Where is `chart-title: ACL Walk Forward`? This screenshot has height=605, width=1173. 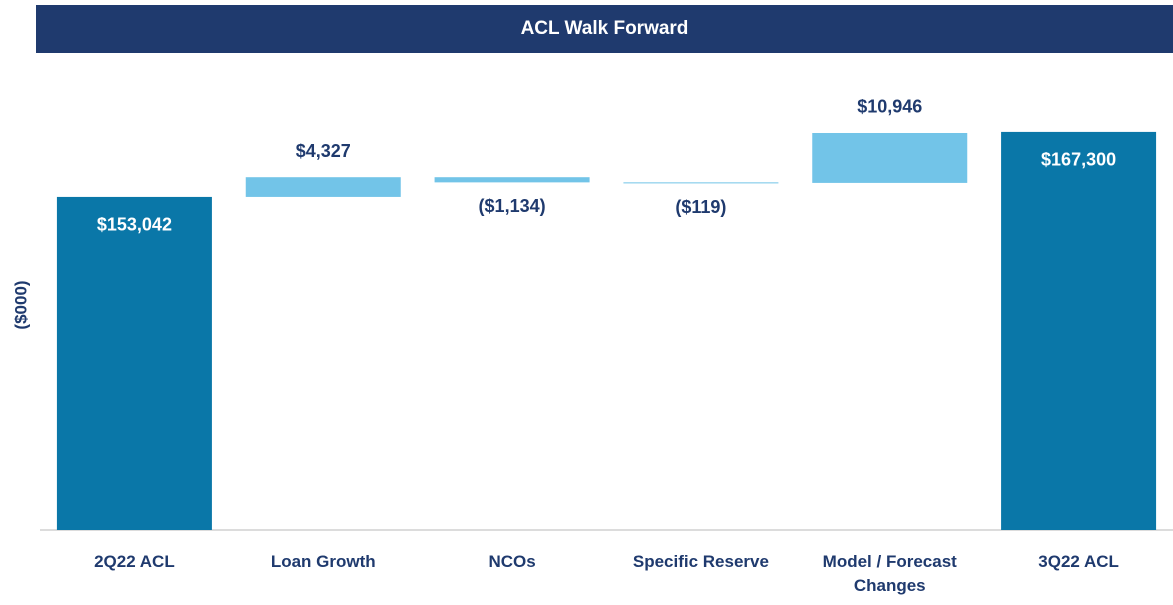
chart-title: ACL Walk Forward is located at coordinates (604, 29).